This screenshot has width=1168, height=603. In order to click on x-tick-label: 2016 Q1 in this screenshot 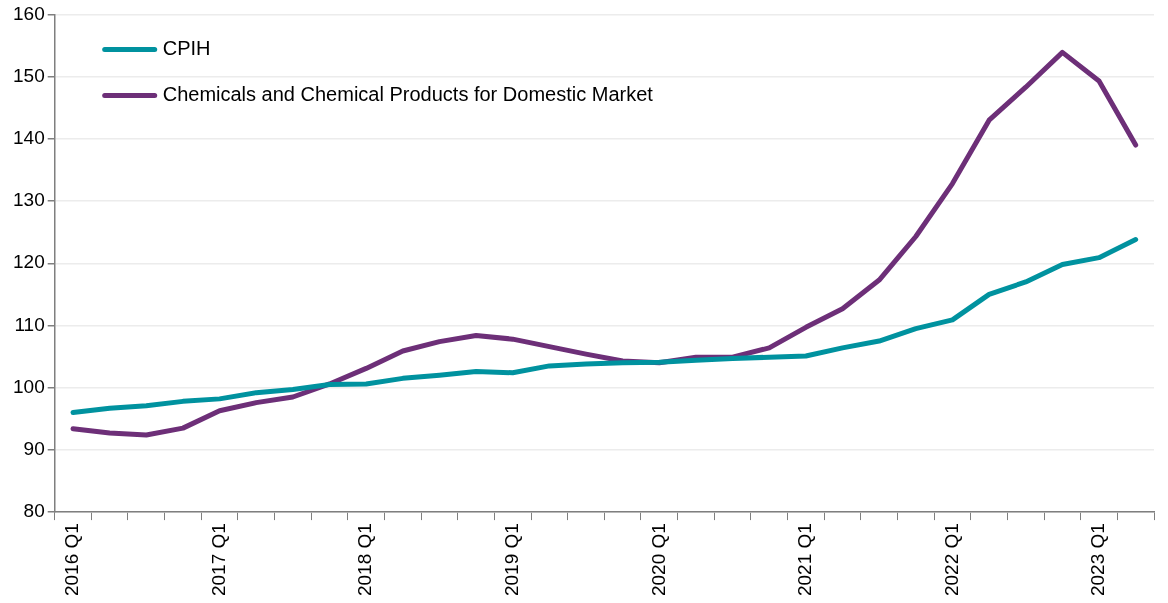, I will do `click(72, 560)`.